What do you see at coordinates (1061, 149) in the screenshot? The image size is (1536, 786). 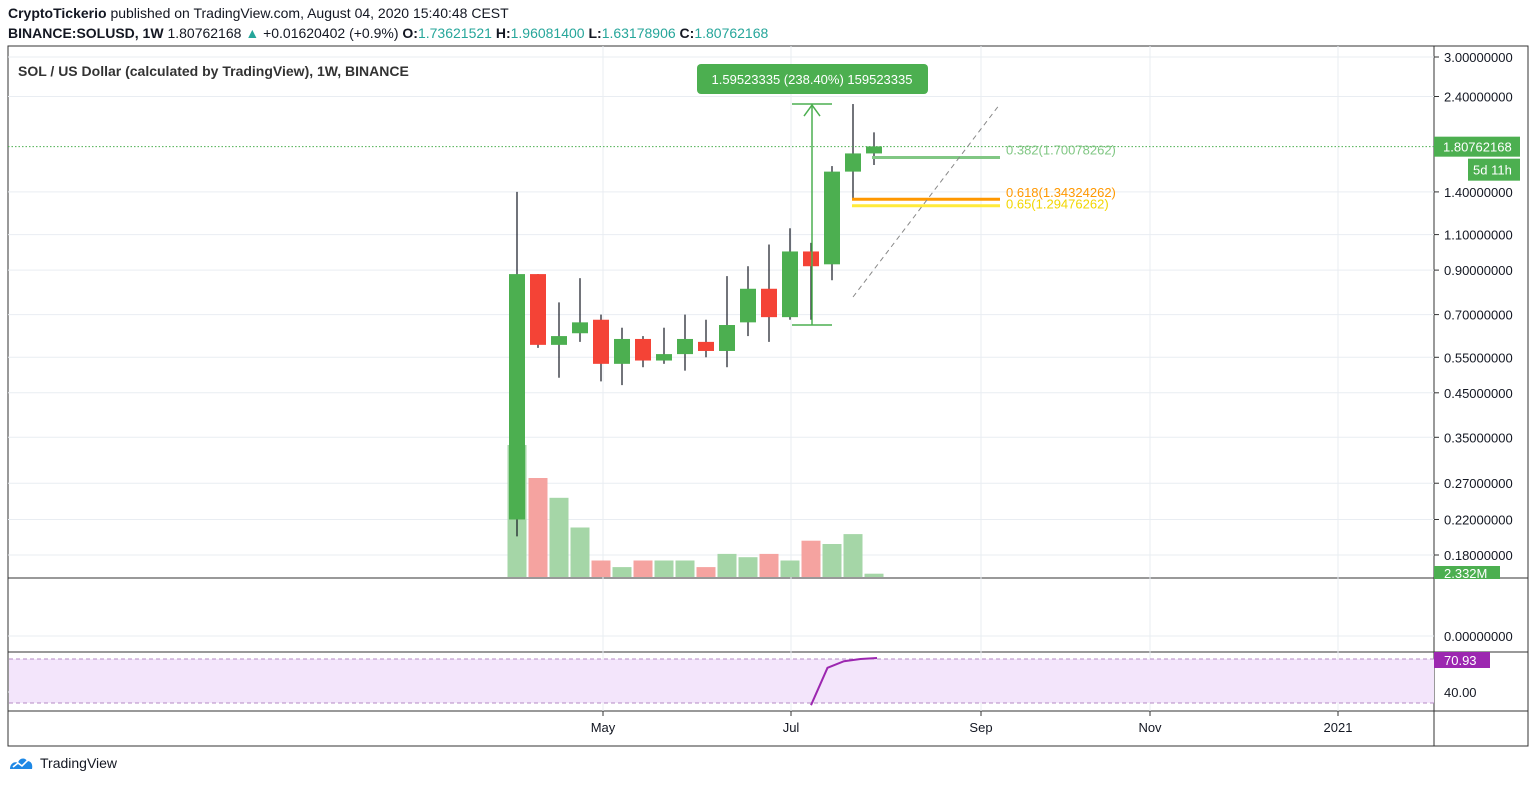 I see `fib-382-label: 0.382(1.70078262)` at bounding box center [1061, 149].